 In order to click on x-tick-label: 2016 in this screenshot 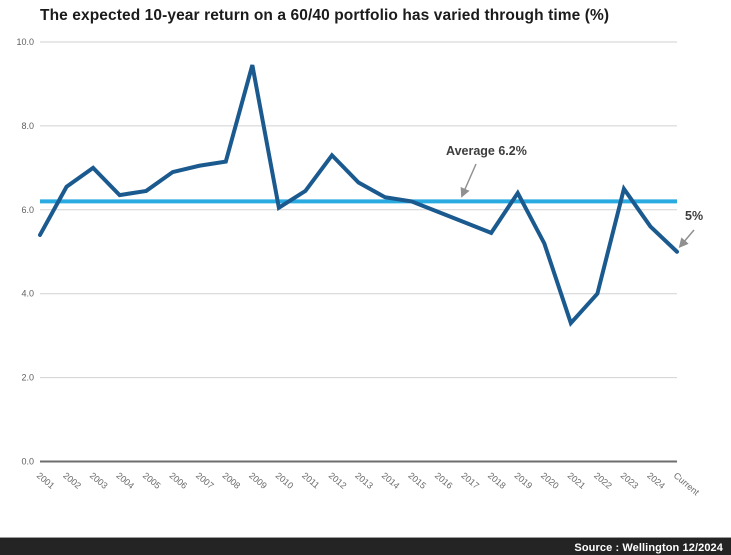, I will do `click(444, 480)`.